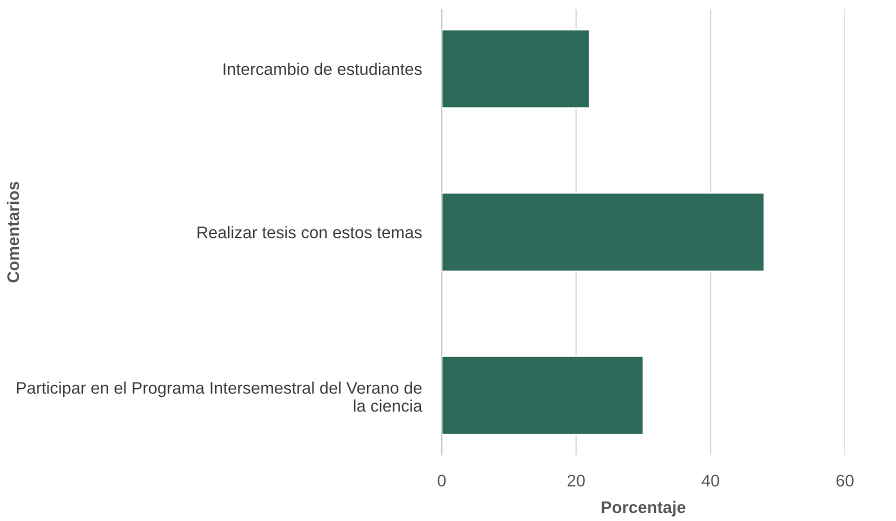 The image size is (896, 521). Describe the element at coordinates (323, 69) in the screenshot. I see `y-tick-label: Intercambio de estudiantes` at that location.